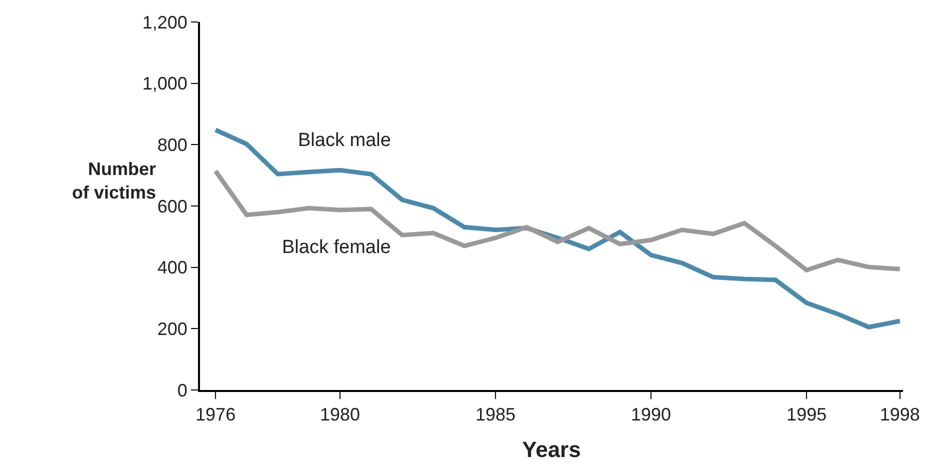 The image size is (931, 468). What do you see at coordinates (172, 328) in the screenshot?
I see `y-tick-label: 200` at bounding box center [172, 328].